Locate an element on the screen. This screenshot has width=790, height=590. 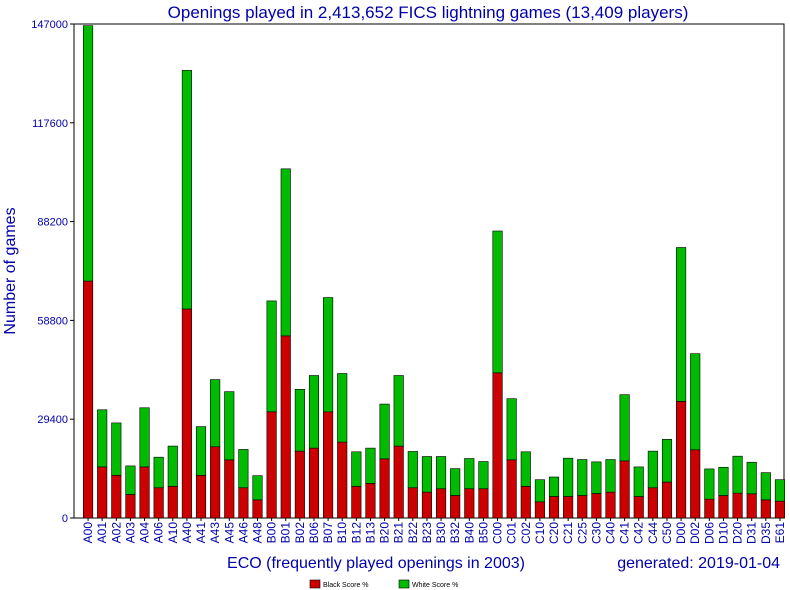
bar-black-score-a46 is located at coordinates (243, 503).